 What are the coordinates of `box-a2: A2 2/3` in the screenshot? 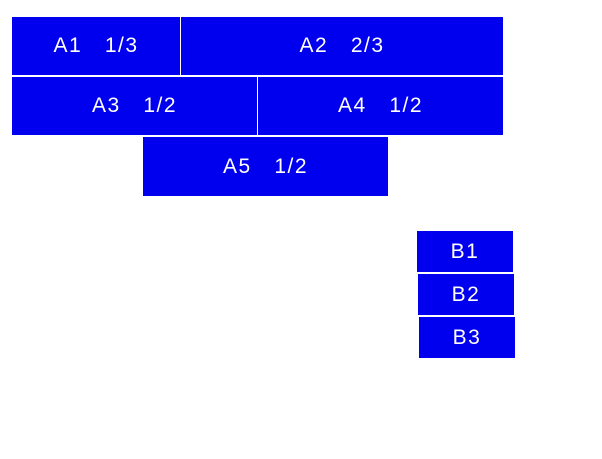 It's located at (342, 46).